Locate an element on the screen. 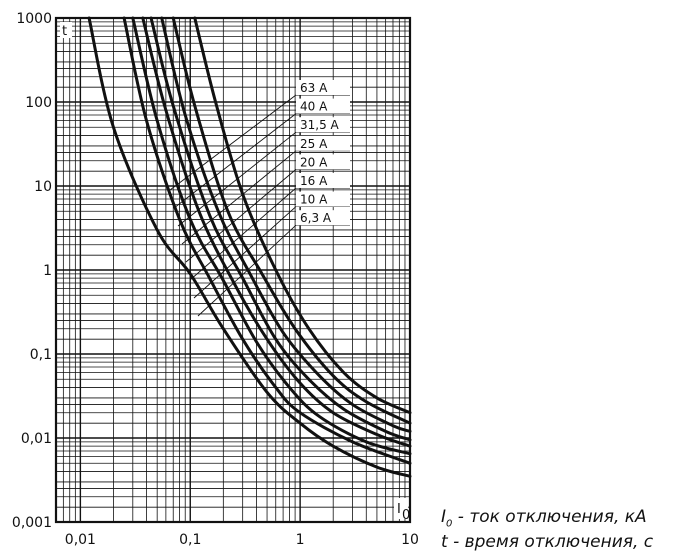  y-tick-label: 1000 is located at coordinates (34, 19).